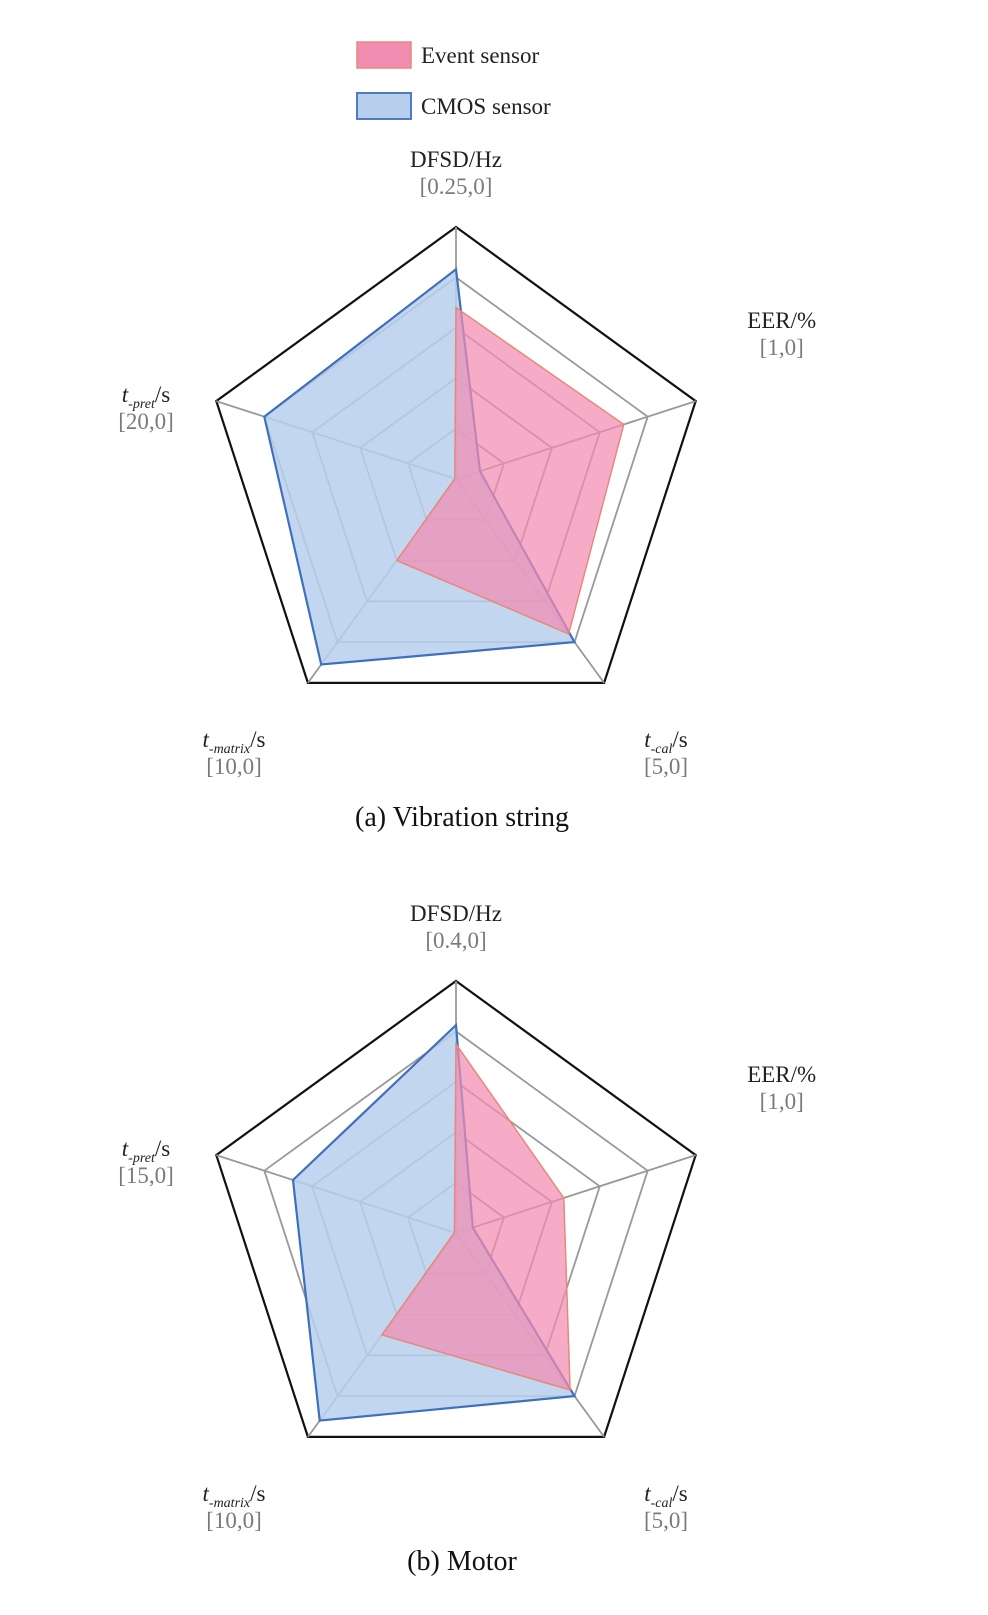 The image size is (988, 1615). Describe the element at coordinates (384, 55) in the screenshot. I see `legend-swatch-event` at that location.